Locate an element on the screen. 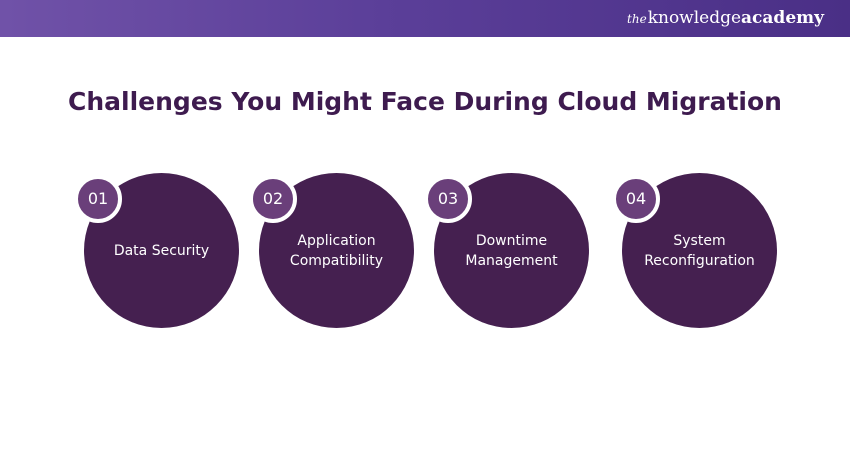 The width and height of the screenshot is (850, 450). challenge-number-badge: 03 is located at coordinates (448, 199).